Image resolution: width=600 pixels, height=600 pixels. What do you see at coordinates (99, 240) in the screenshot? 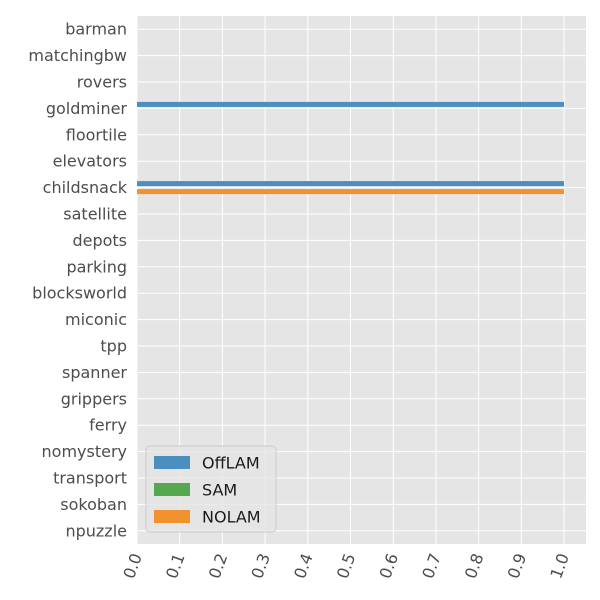
I see `y-tick-label: depots` at bounding box center [99, 240].